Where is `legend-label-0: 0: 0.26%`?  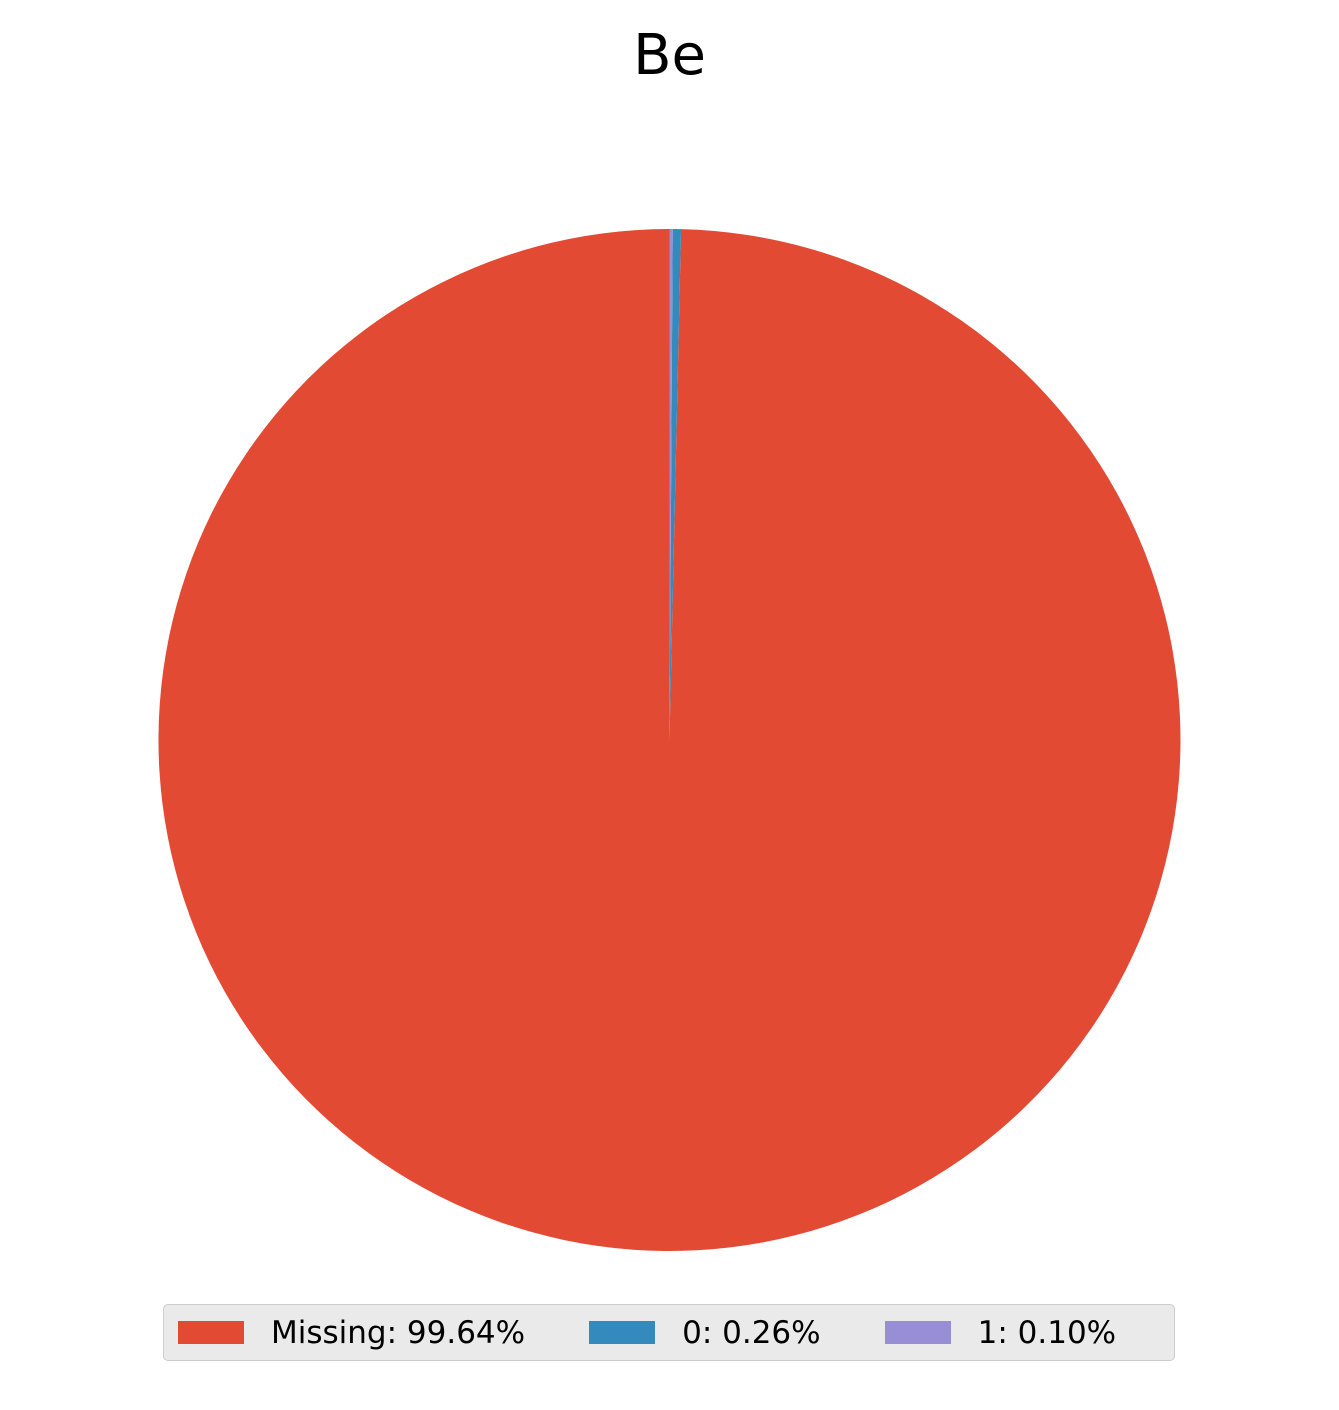 legend-label-0: 0: 0.26% is located at coordinates (751, 1332).